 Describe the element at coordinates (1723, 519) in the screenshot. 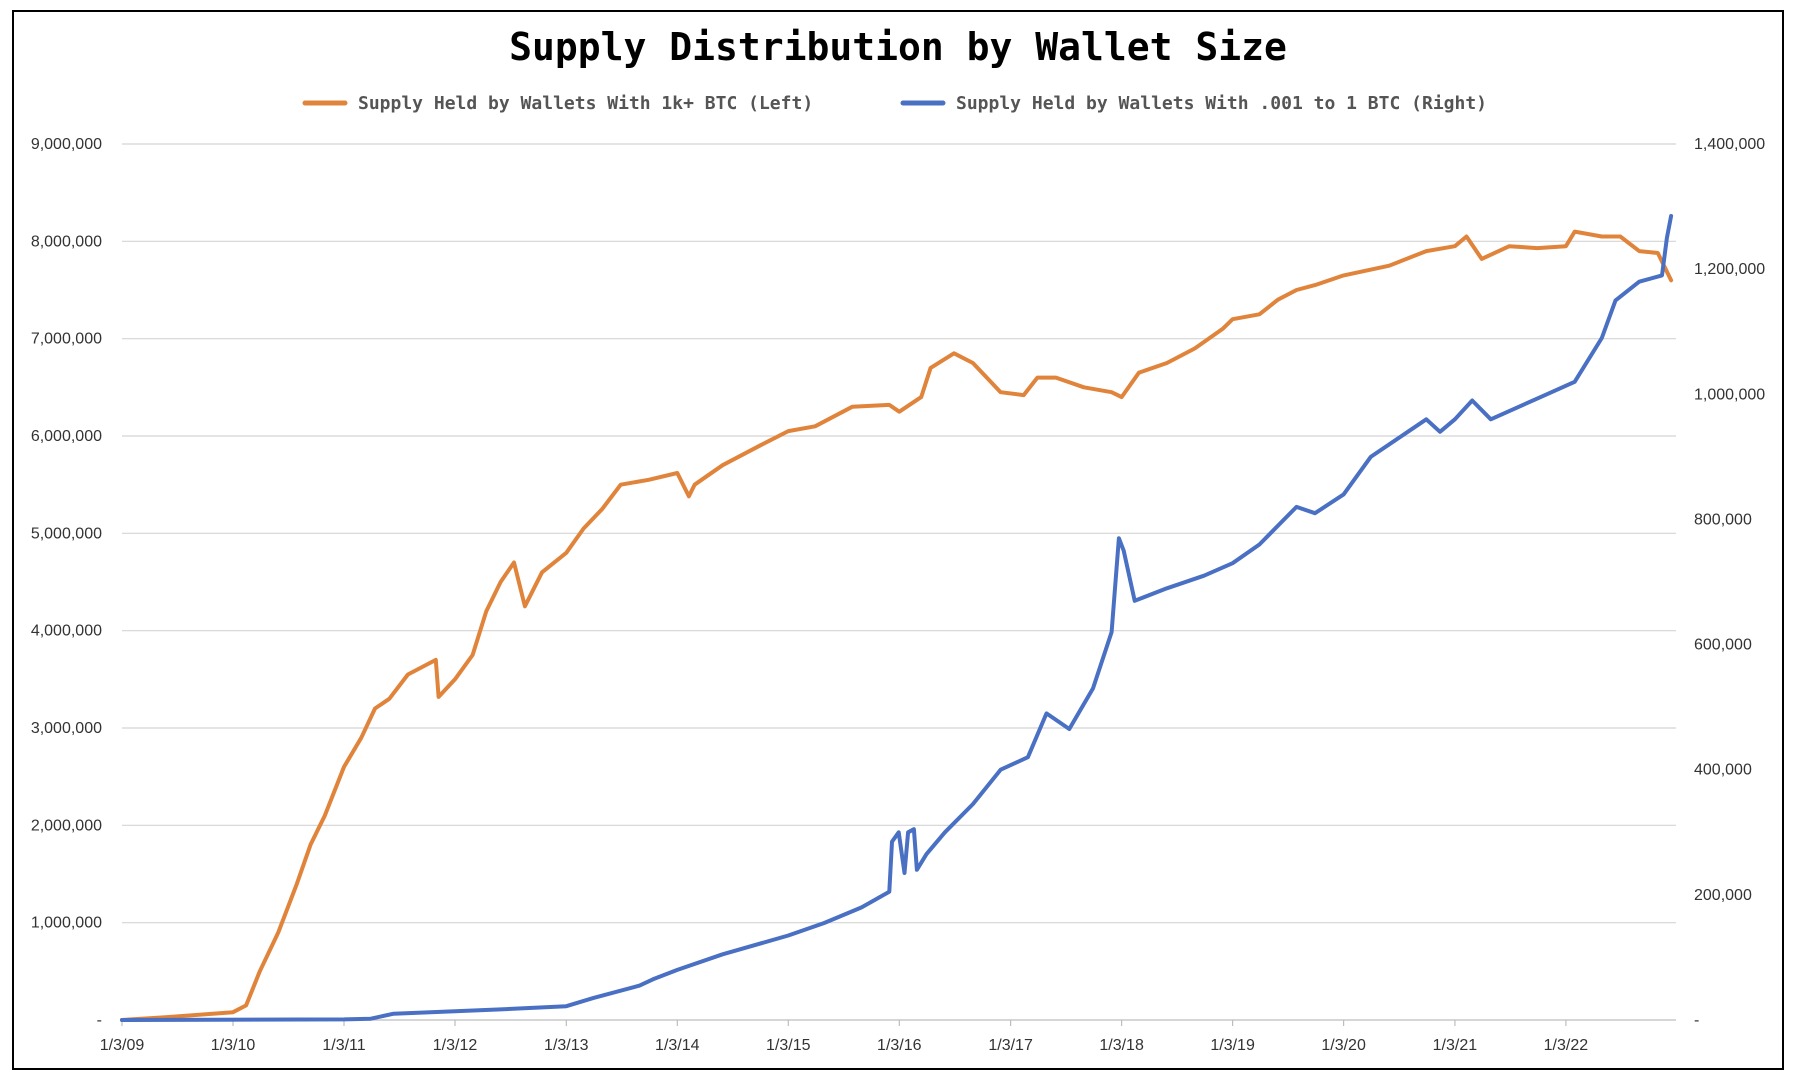

I see `y-right-tick-label: 800,000` at that location.